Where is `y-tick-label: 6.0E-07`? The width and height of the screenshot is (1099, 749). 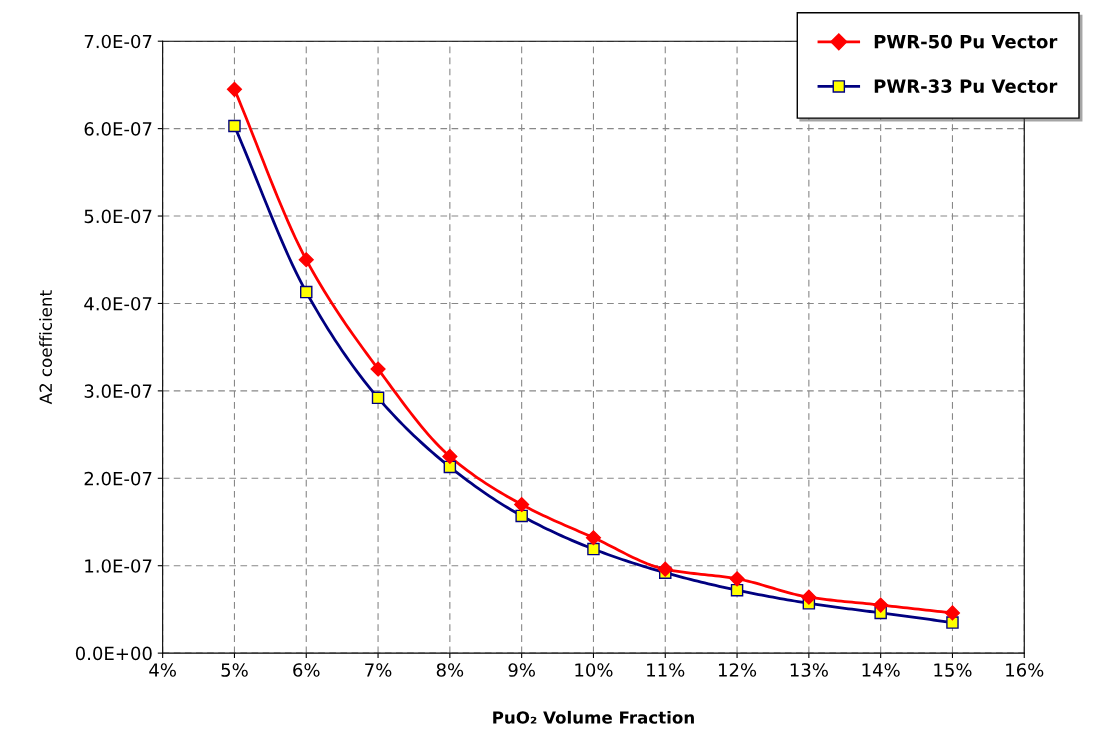 y-tick-label: 6.0E-07 is located at coordinates (118, 129).